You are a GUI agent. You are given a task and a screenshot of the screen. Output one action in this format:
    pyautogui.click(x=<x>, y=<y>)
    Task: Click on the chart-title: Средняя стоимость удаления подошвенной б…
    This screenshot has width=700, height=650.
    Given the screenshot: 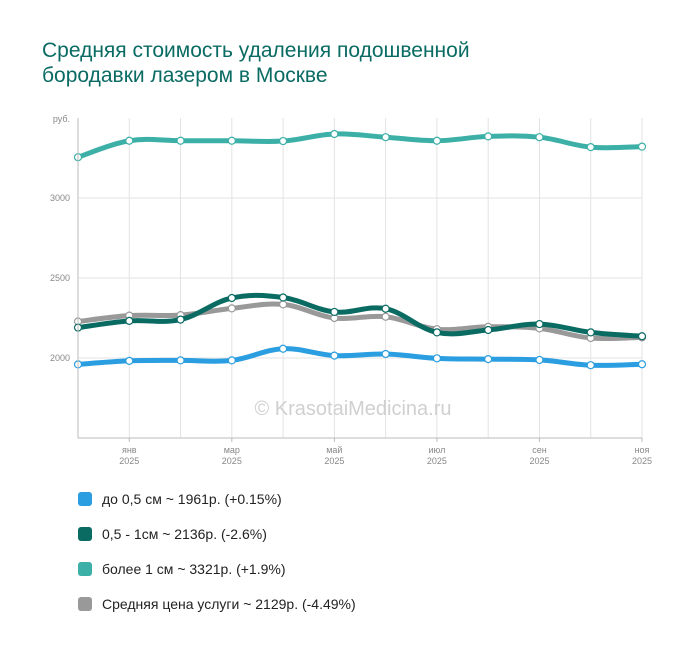 What is the action you would take?
    pyautogui.click(x=342, y=63)
    